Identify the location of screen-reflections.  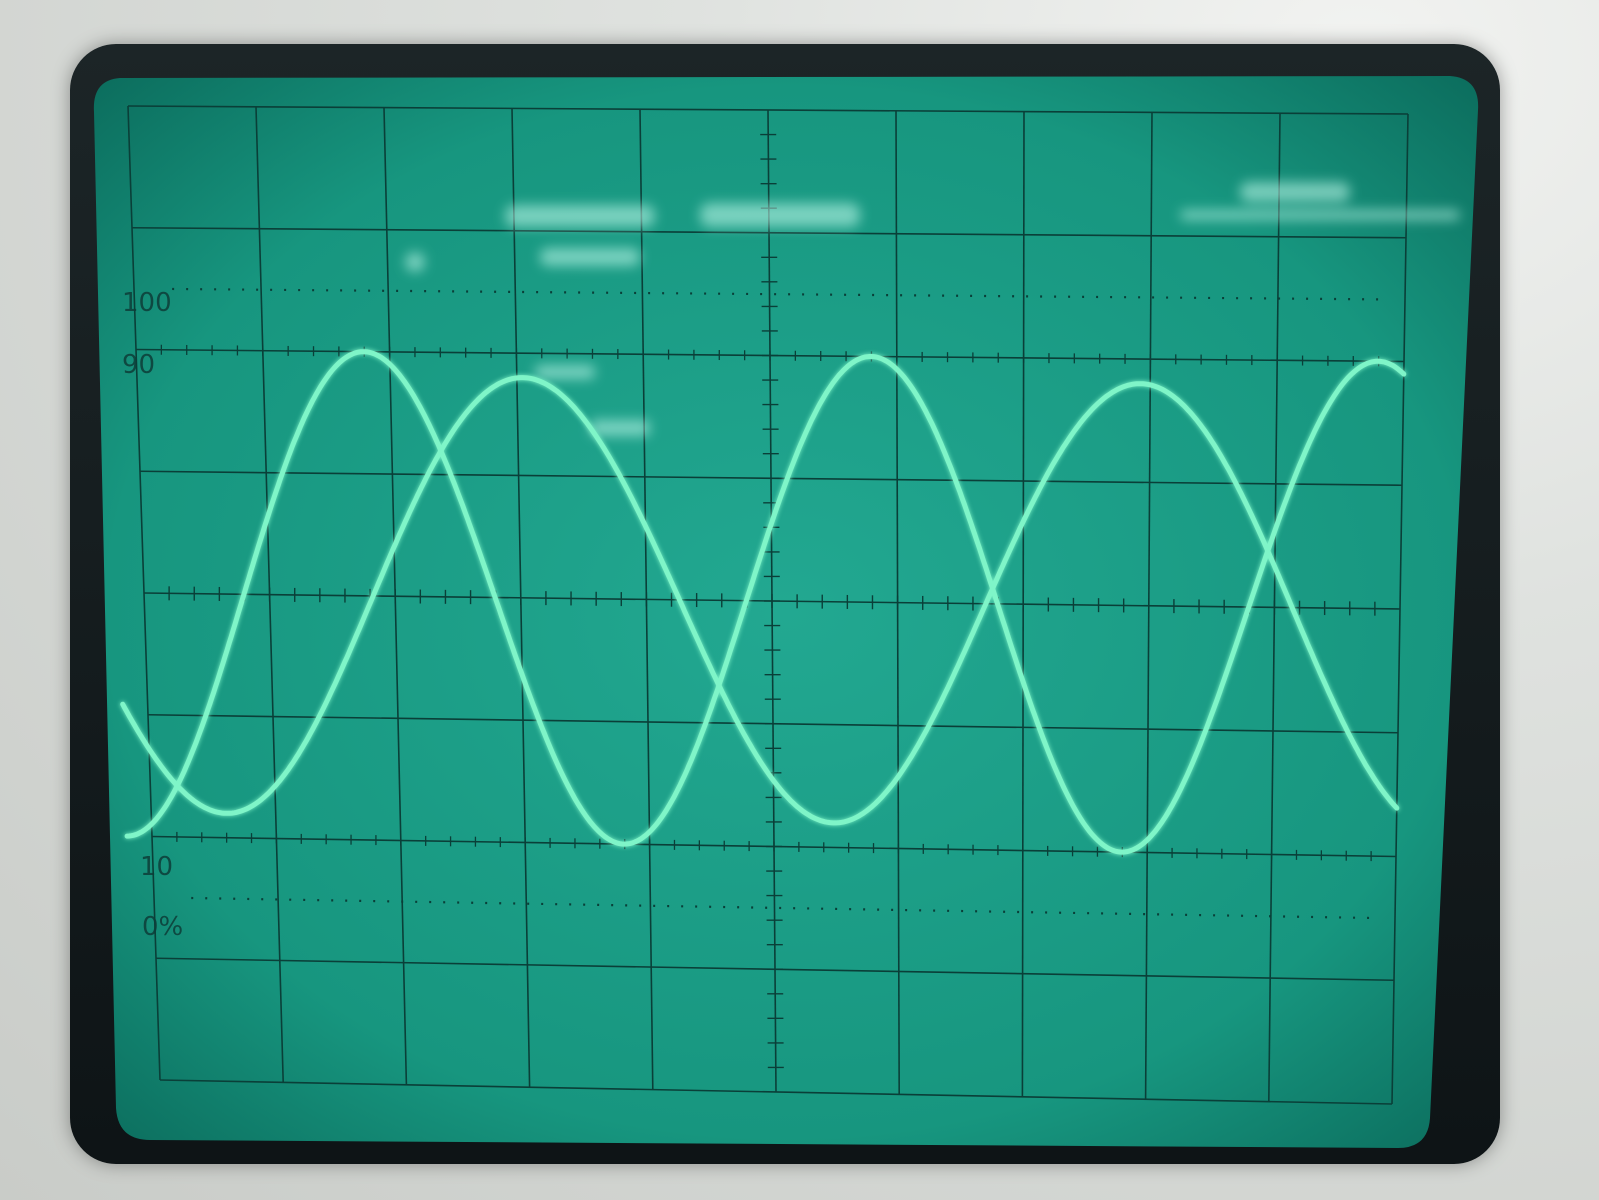
(932, 309).